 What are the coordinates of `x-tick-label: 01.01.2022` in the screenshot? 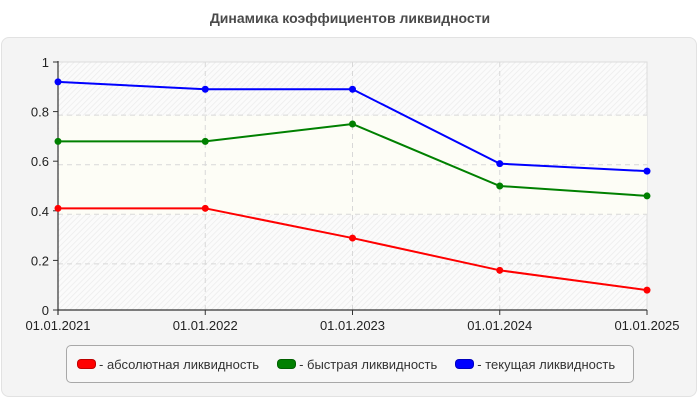 It's located at (205, 325).